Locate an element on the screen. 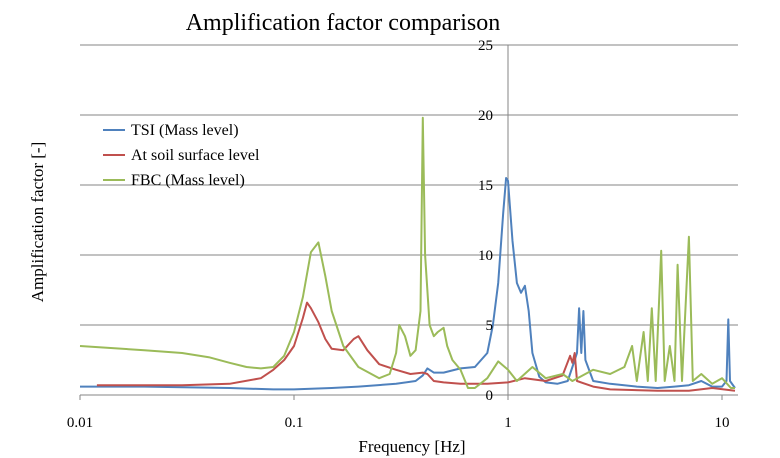 The height and width of the screenshot is (458, 780). legend-item-1: TSI (Mass level) is located at coordinates (171, 130).